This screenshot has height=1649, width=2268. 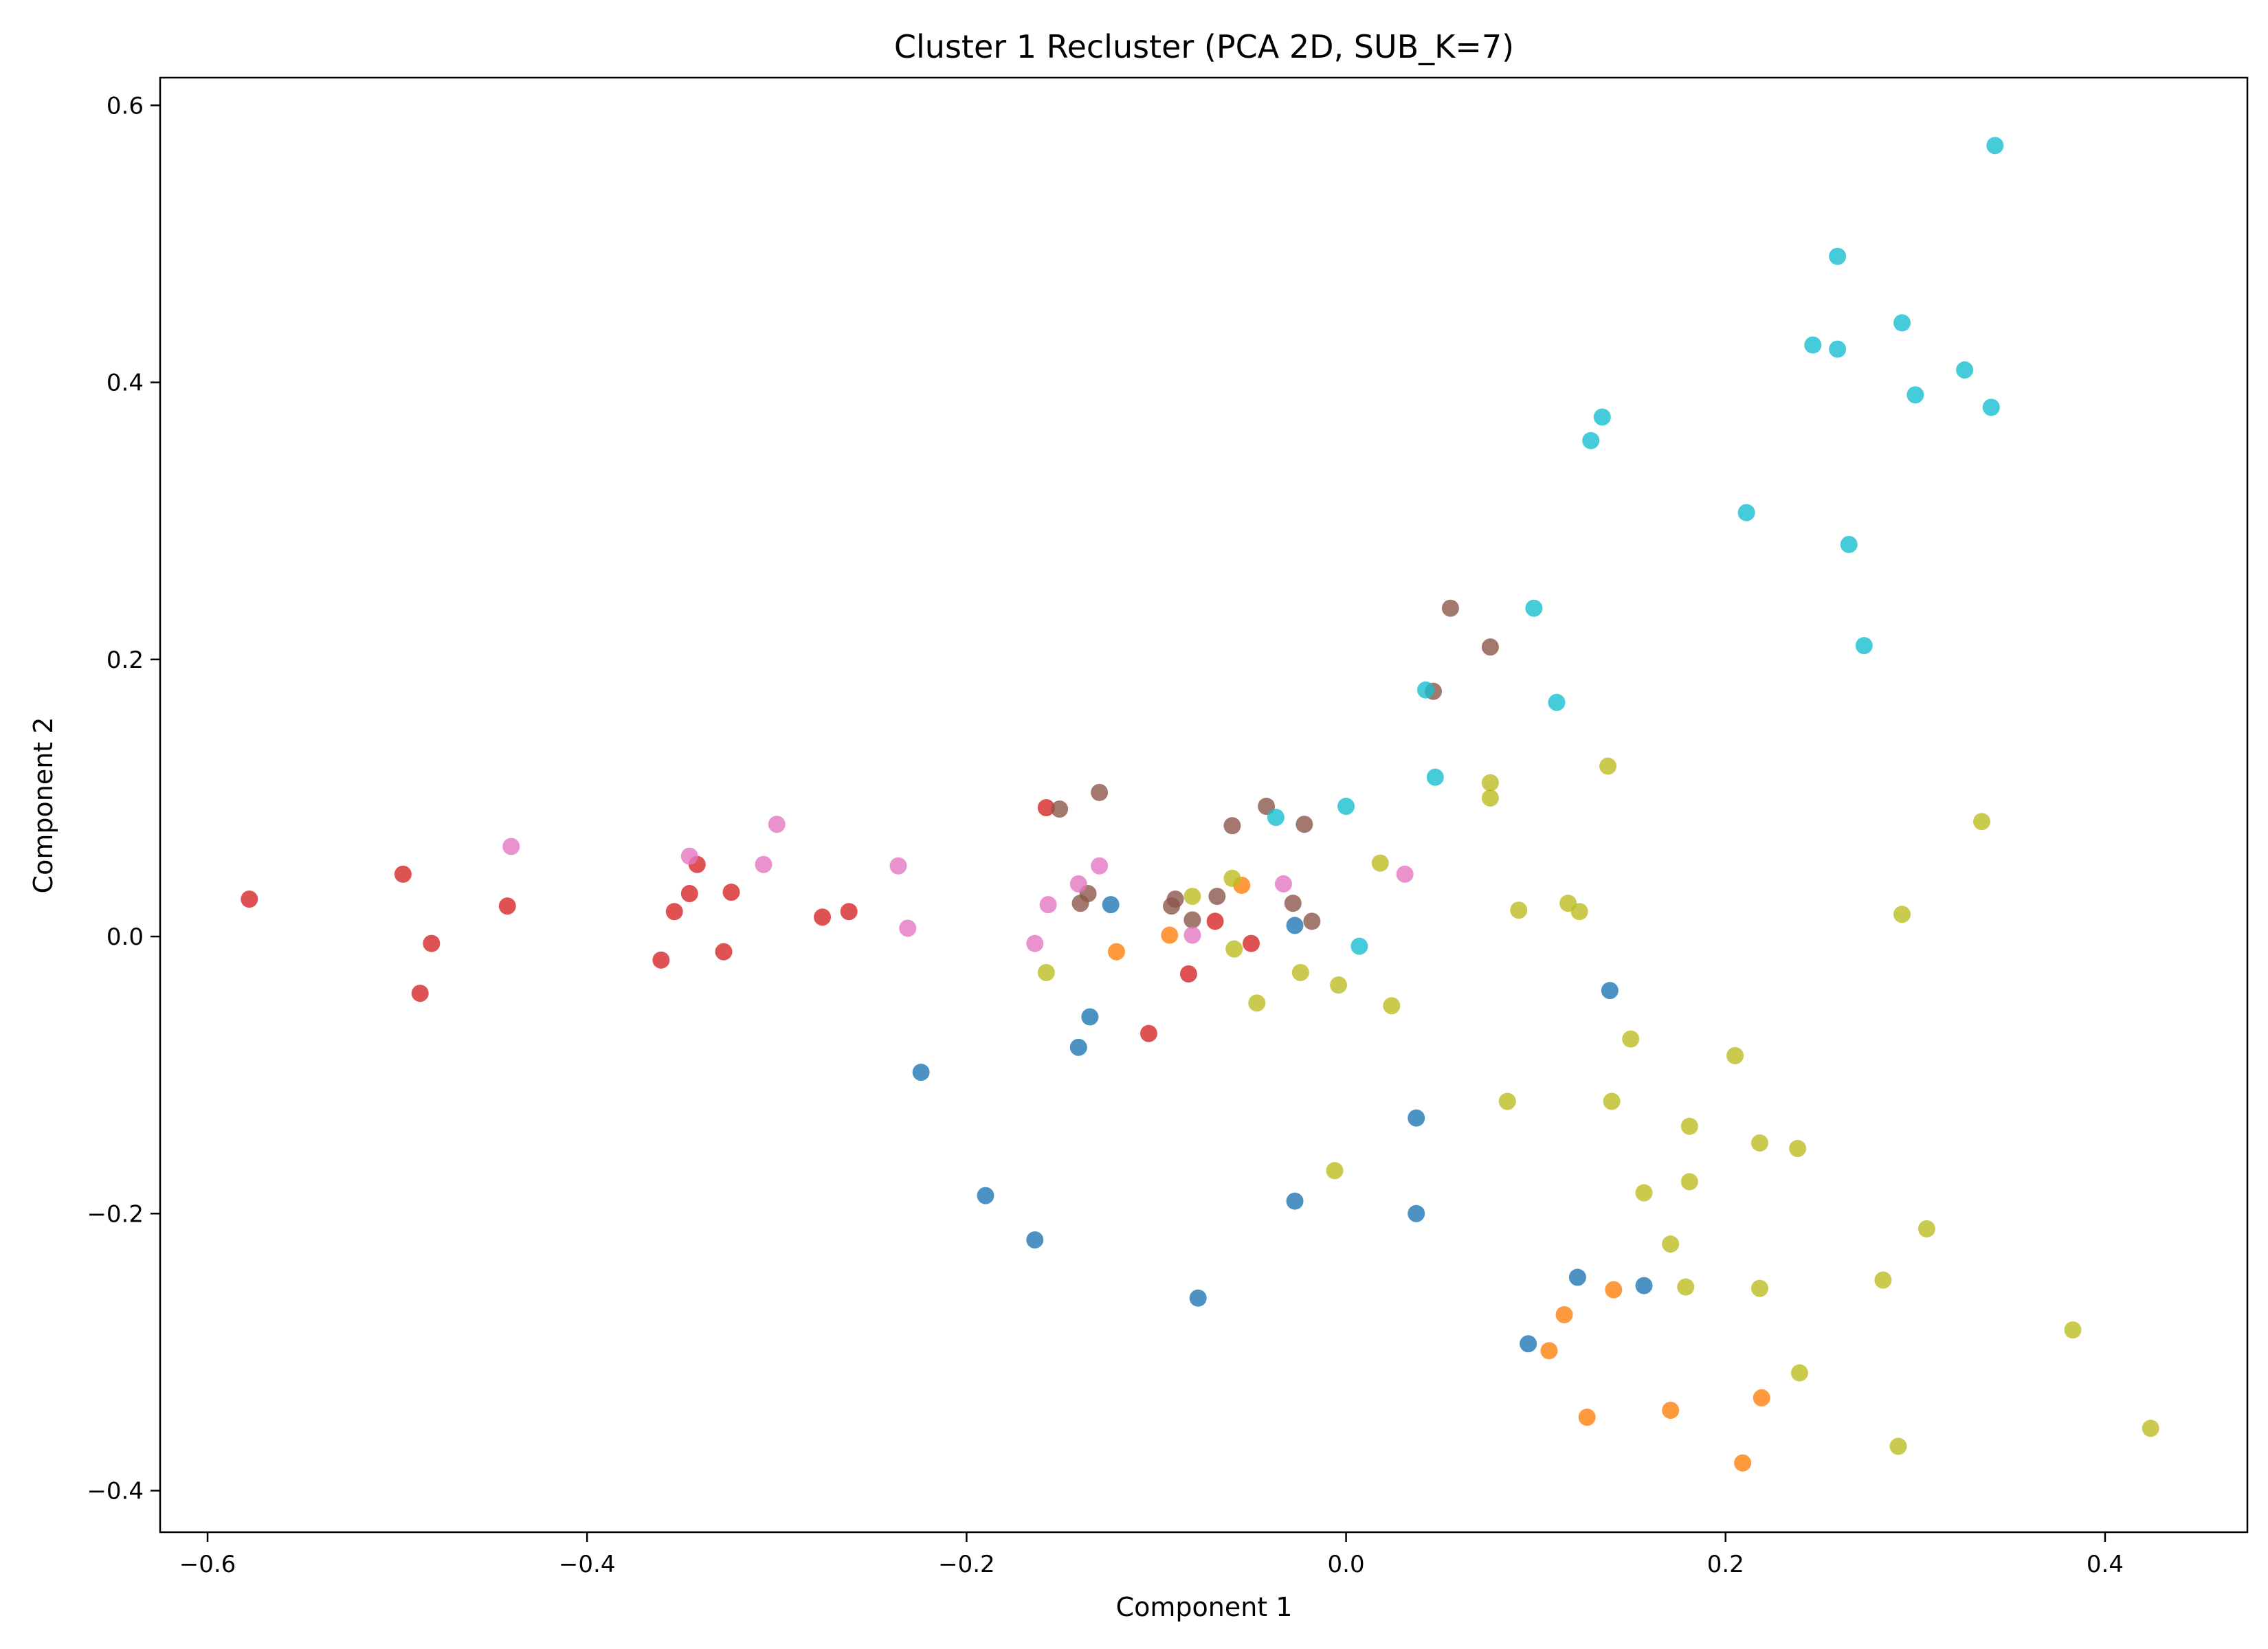 I want to click on x-tick-label: 0.2, so click(x=1725, y=1564).